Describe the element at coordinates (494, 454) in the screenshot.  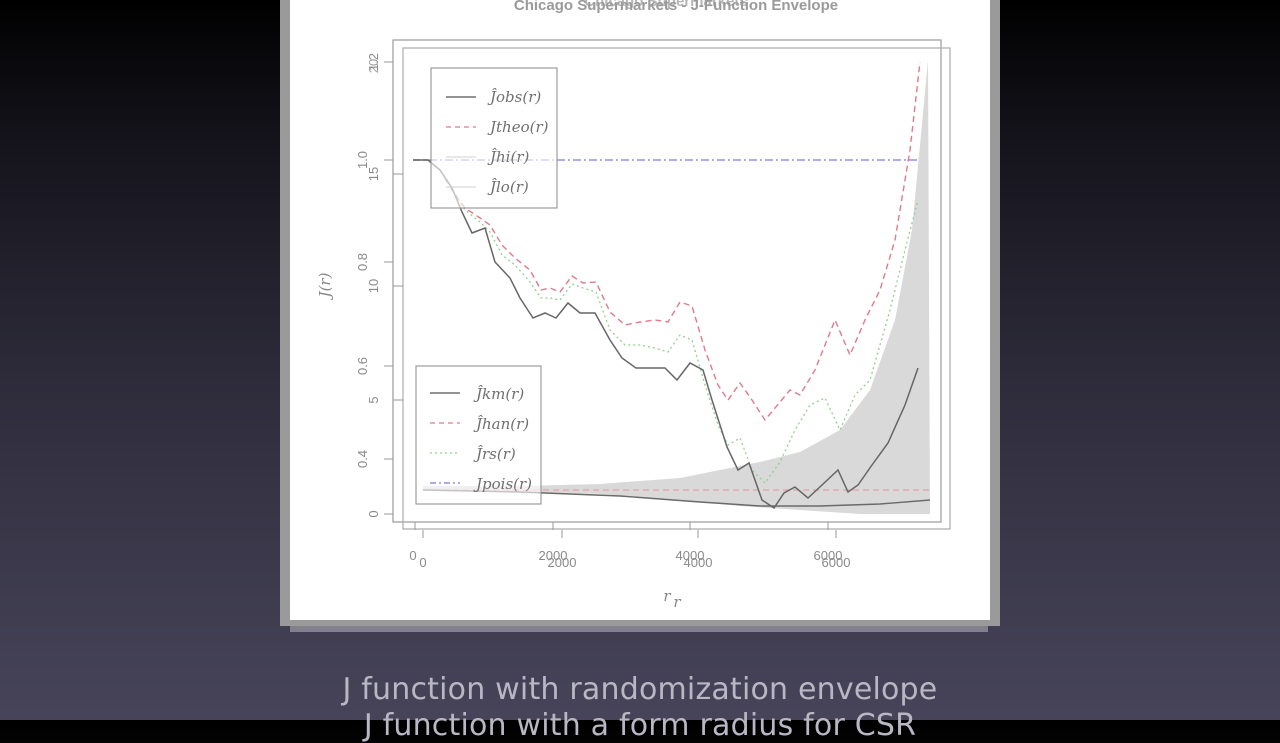
I see `legend-jrs: Ĵrs(r)` at that location.